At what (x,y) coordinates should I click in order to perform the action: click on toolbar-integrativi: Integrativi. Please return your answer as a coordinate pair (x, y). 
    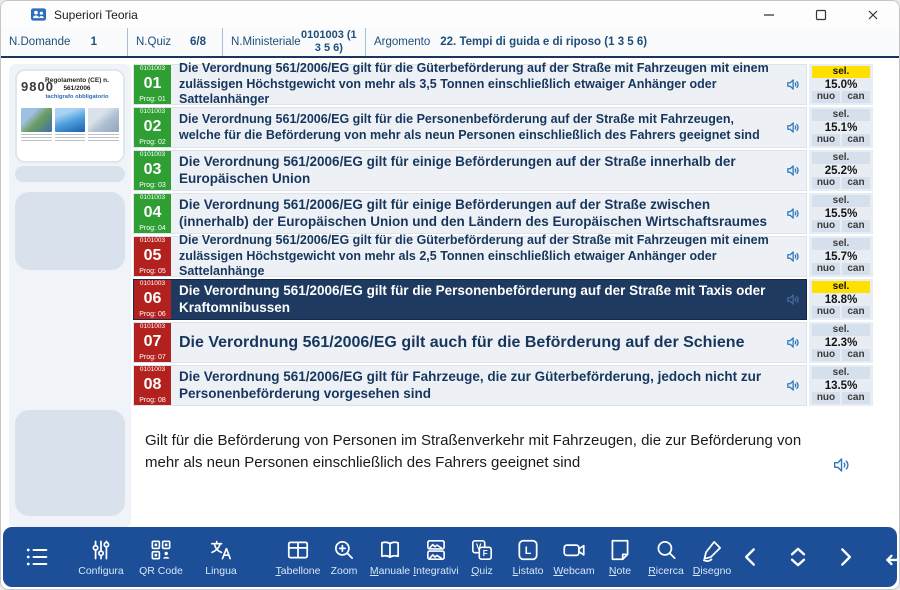
    Looking at the image, I should click on (436, 557).